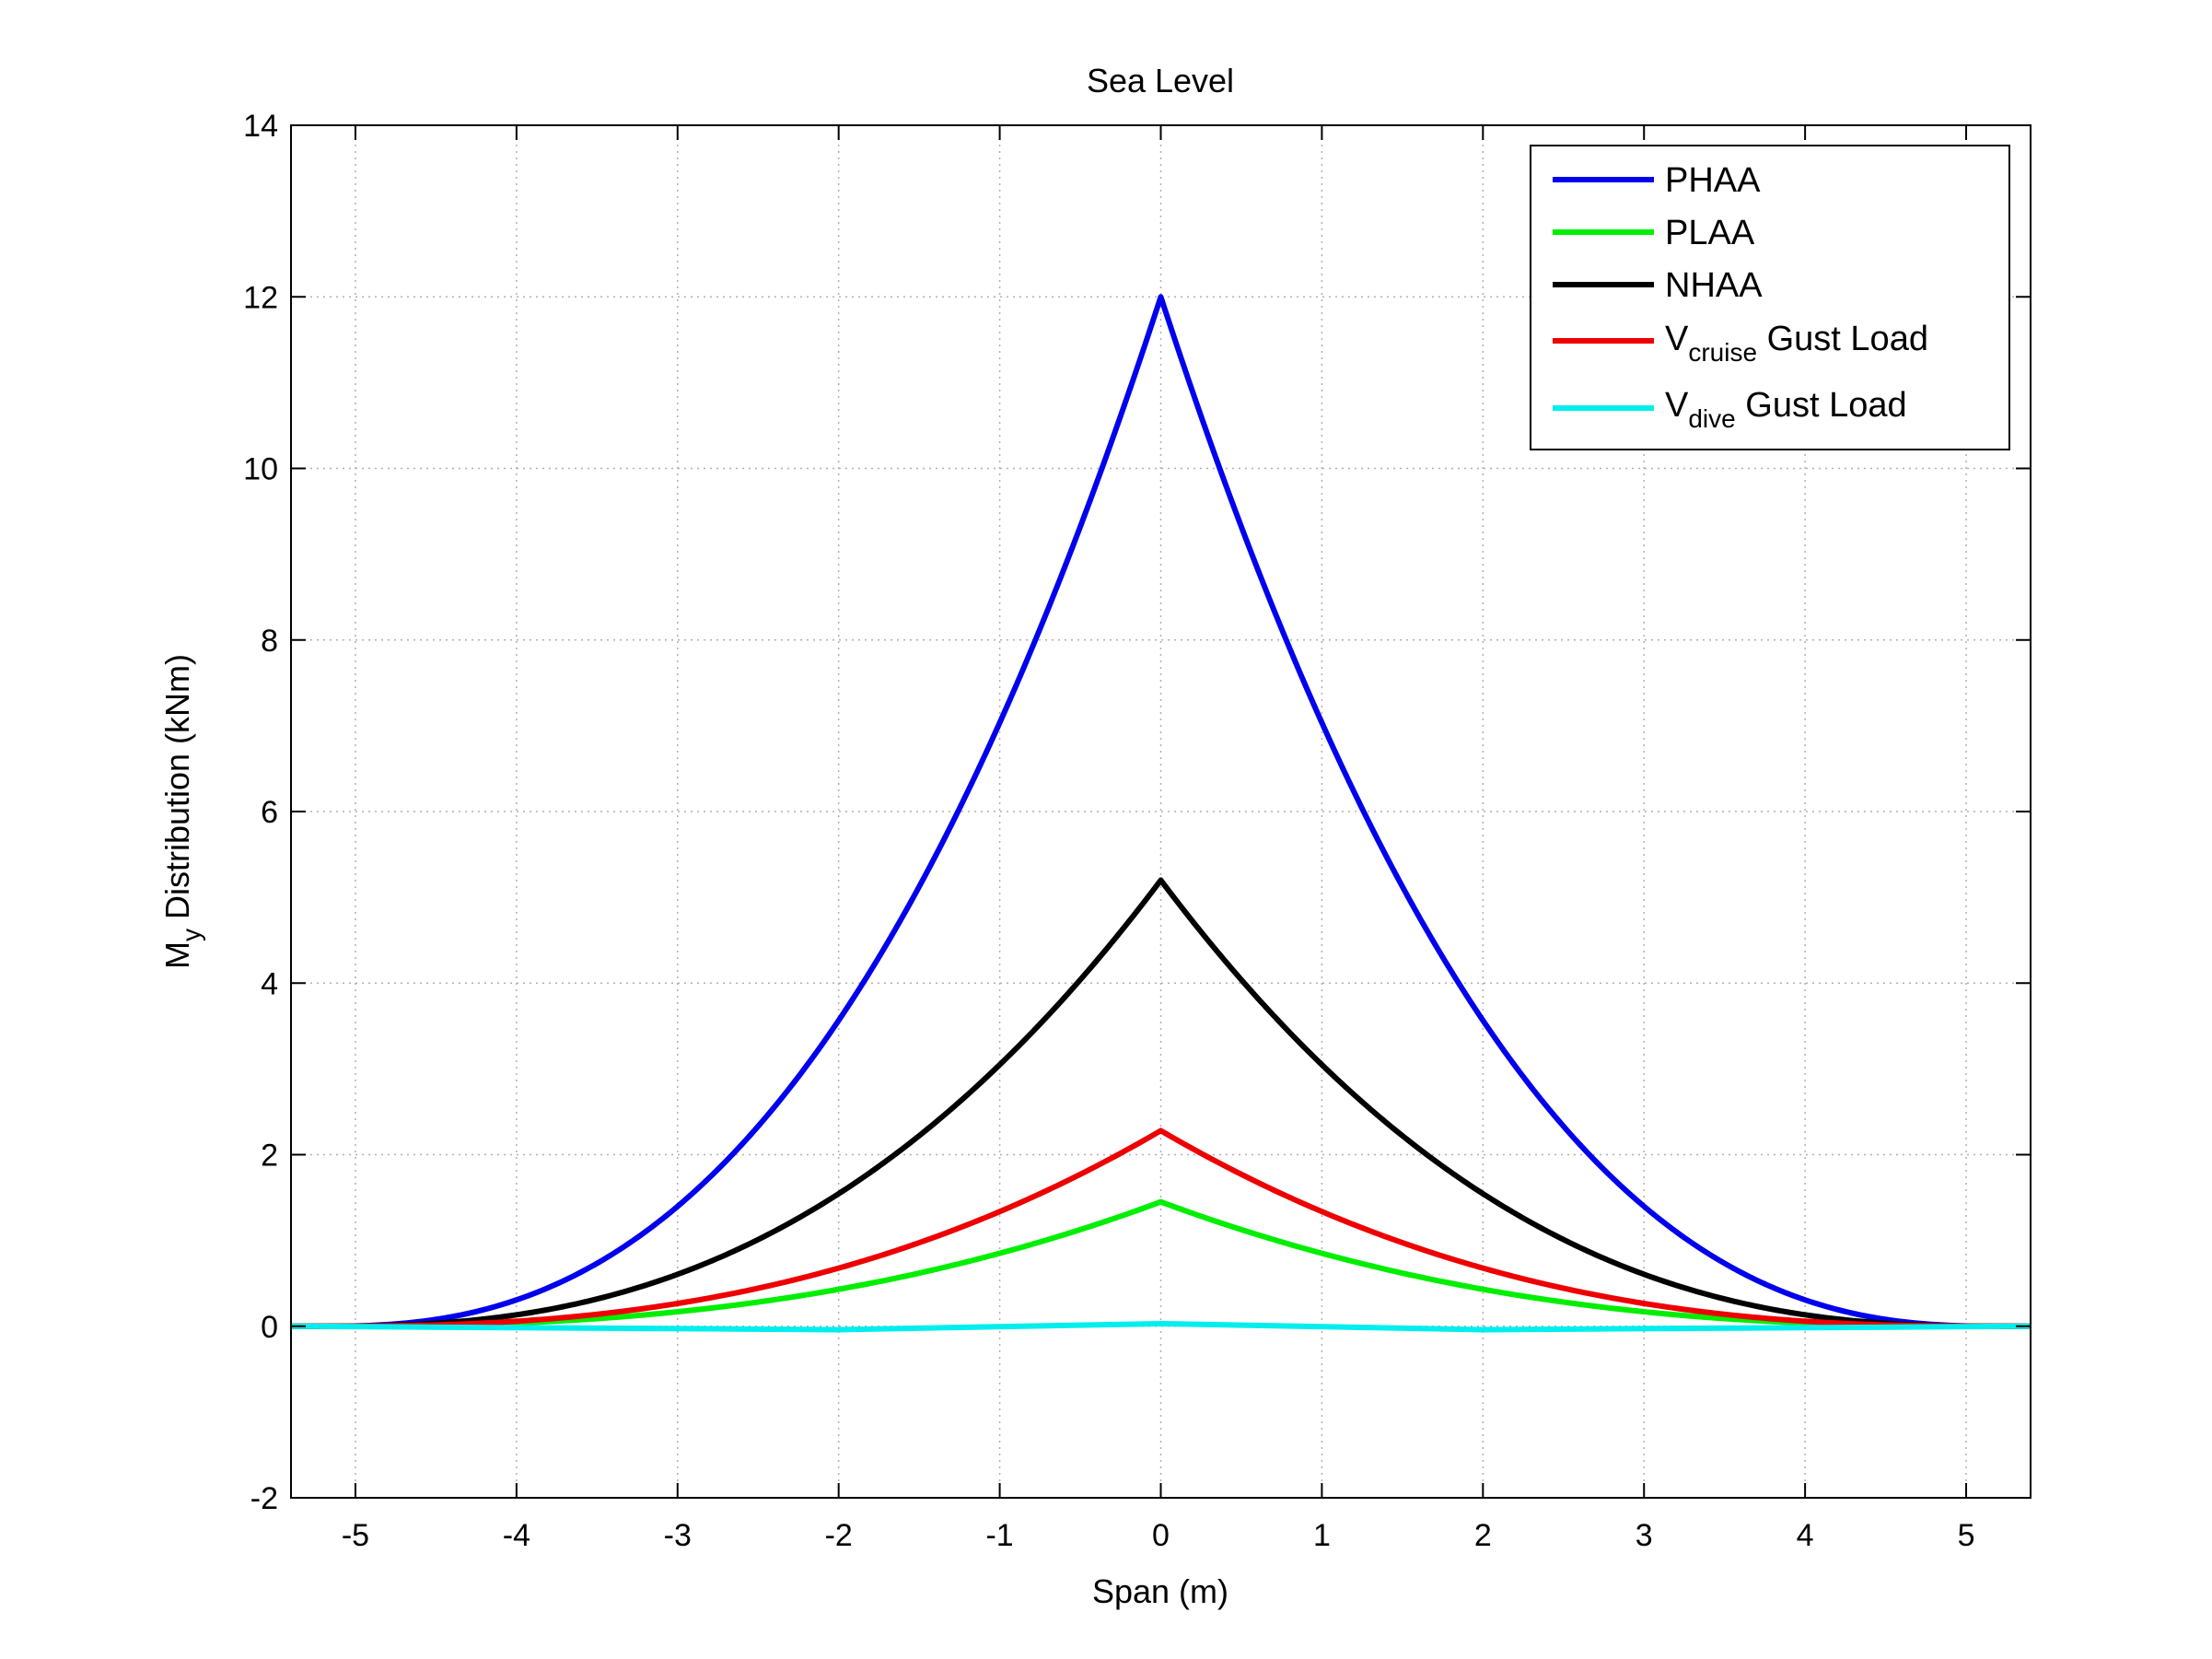  I want to click on y-tick-label: 10, so click(260, 469).